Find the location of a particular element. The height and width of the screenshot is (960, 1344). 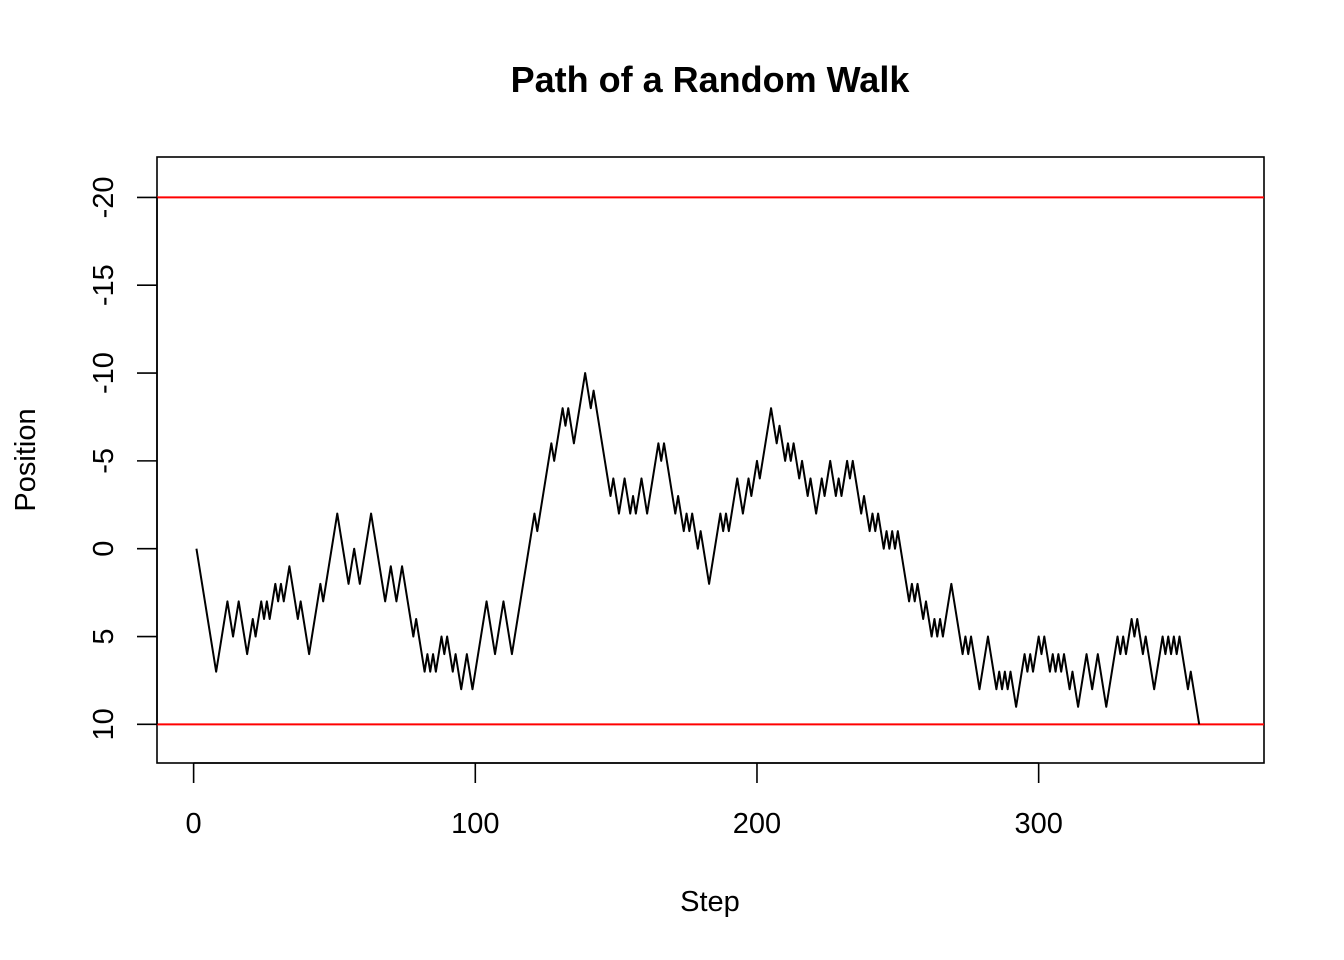

chart-title: Path of a Random Walk is located at coordinates (711, 79).